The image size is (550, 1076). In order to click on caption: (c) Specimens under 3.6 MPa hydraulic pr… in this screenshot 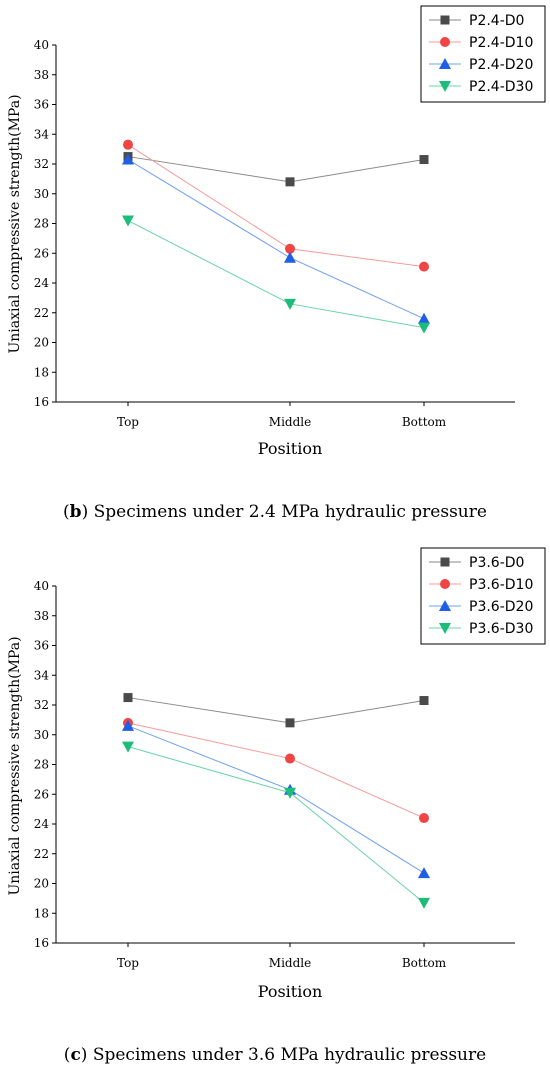, I will do `click(275, 1055)`.